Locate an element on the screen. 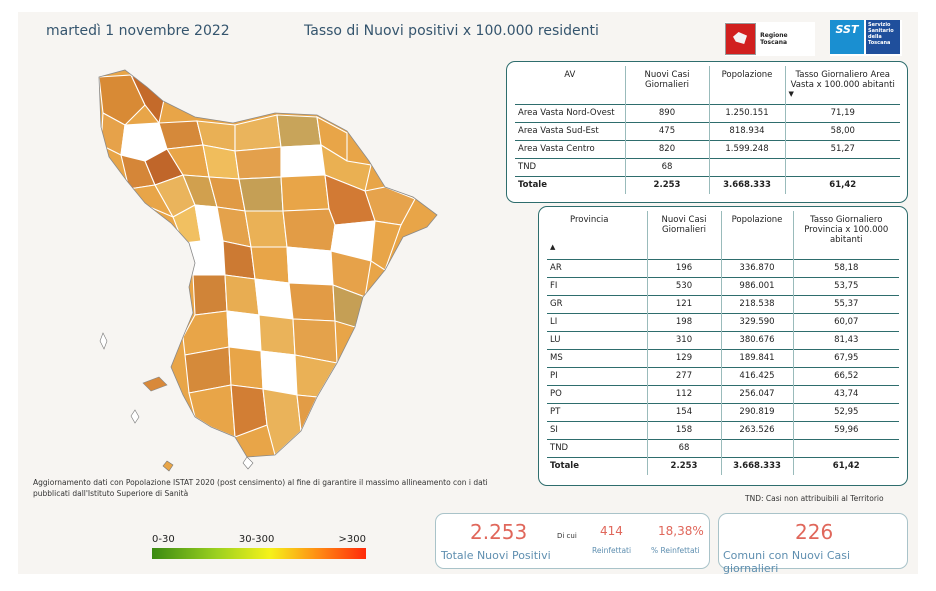 This screenshot has width=936, height=591. regione-logo-text: Regione Toscana is located at coordinates (774, 39).